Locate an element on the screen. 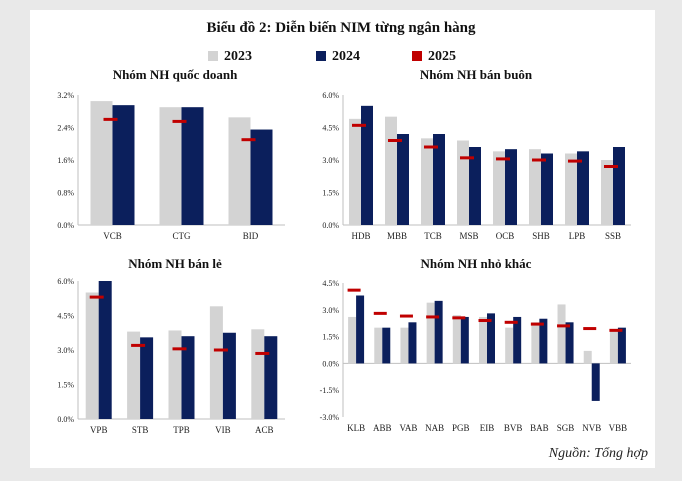  bar-2024-STB is located at coordinates (147, 378).